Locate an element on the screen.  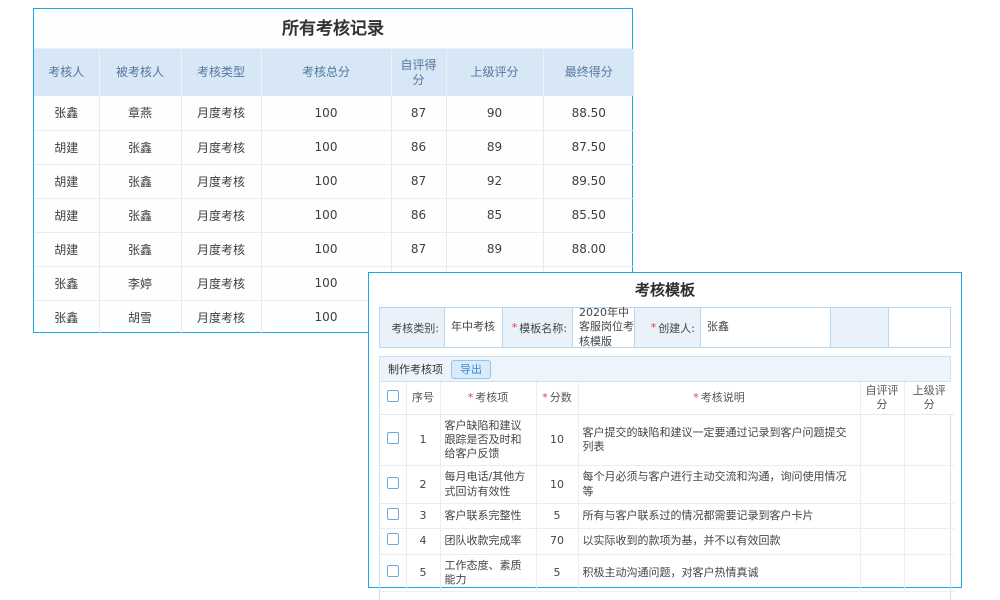
records-cell: 胡建 is located at coordinates (67, 215).